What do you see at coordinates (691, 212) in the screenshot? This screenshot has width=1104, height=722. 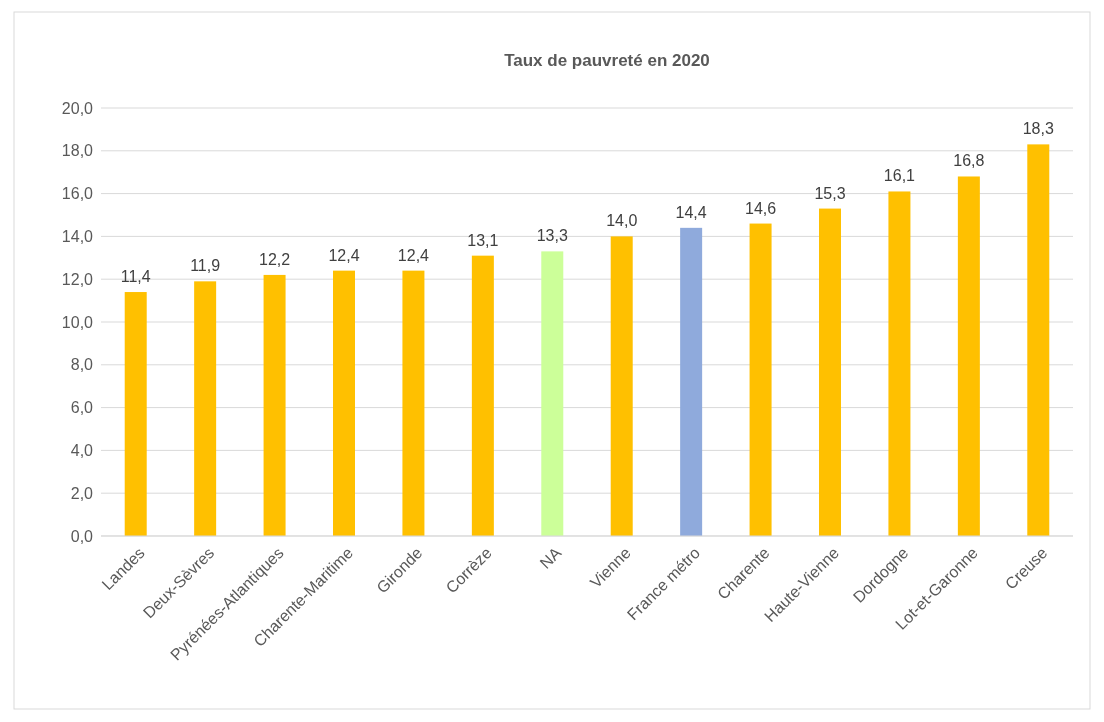 I see `data-label: 14,4` at bounding box center [691, 212].